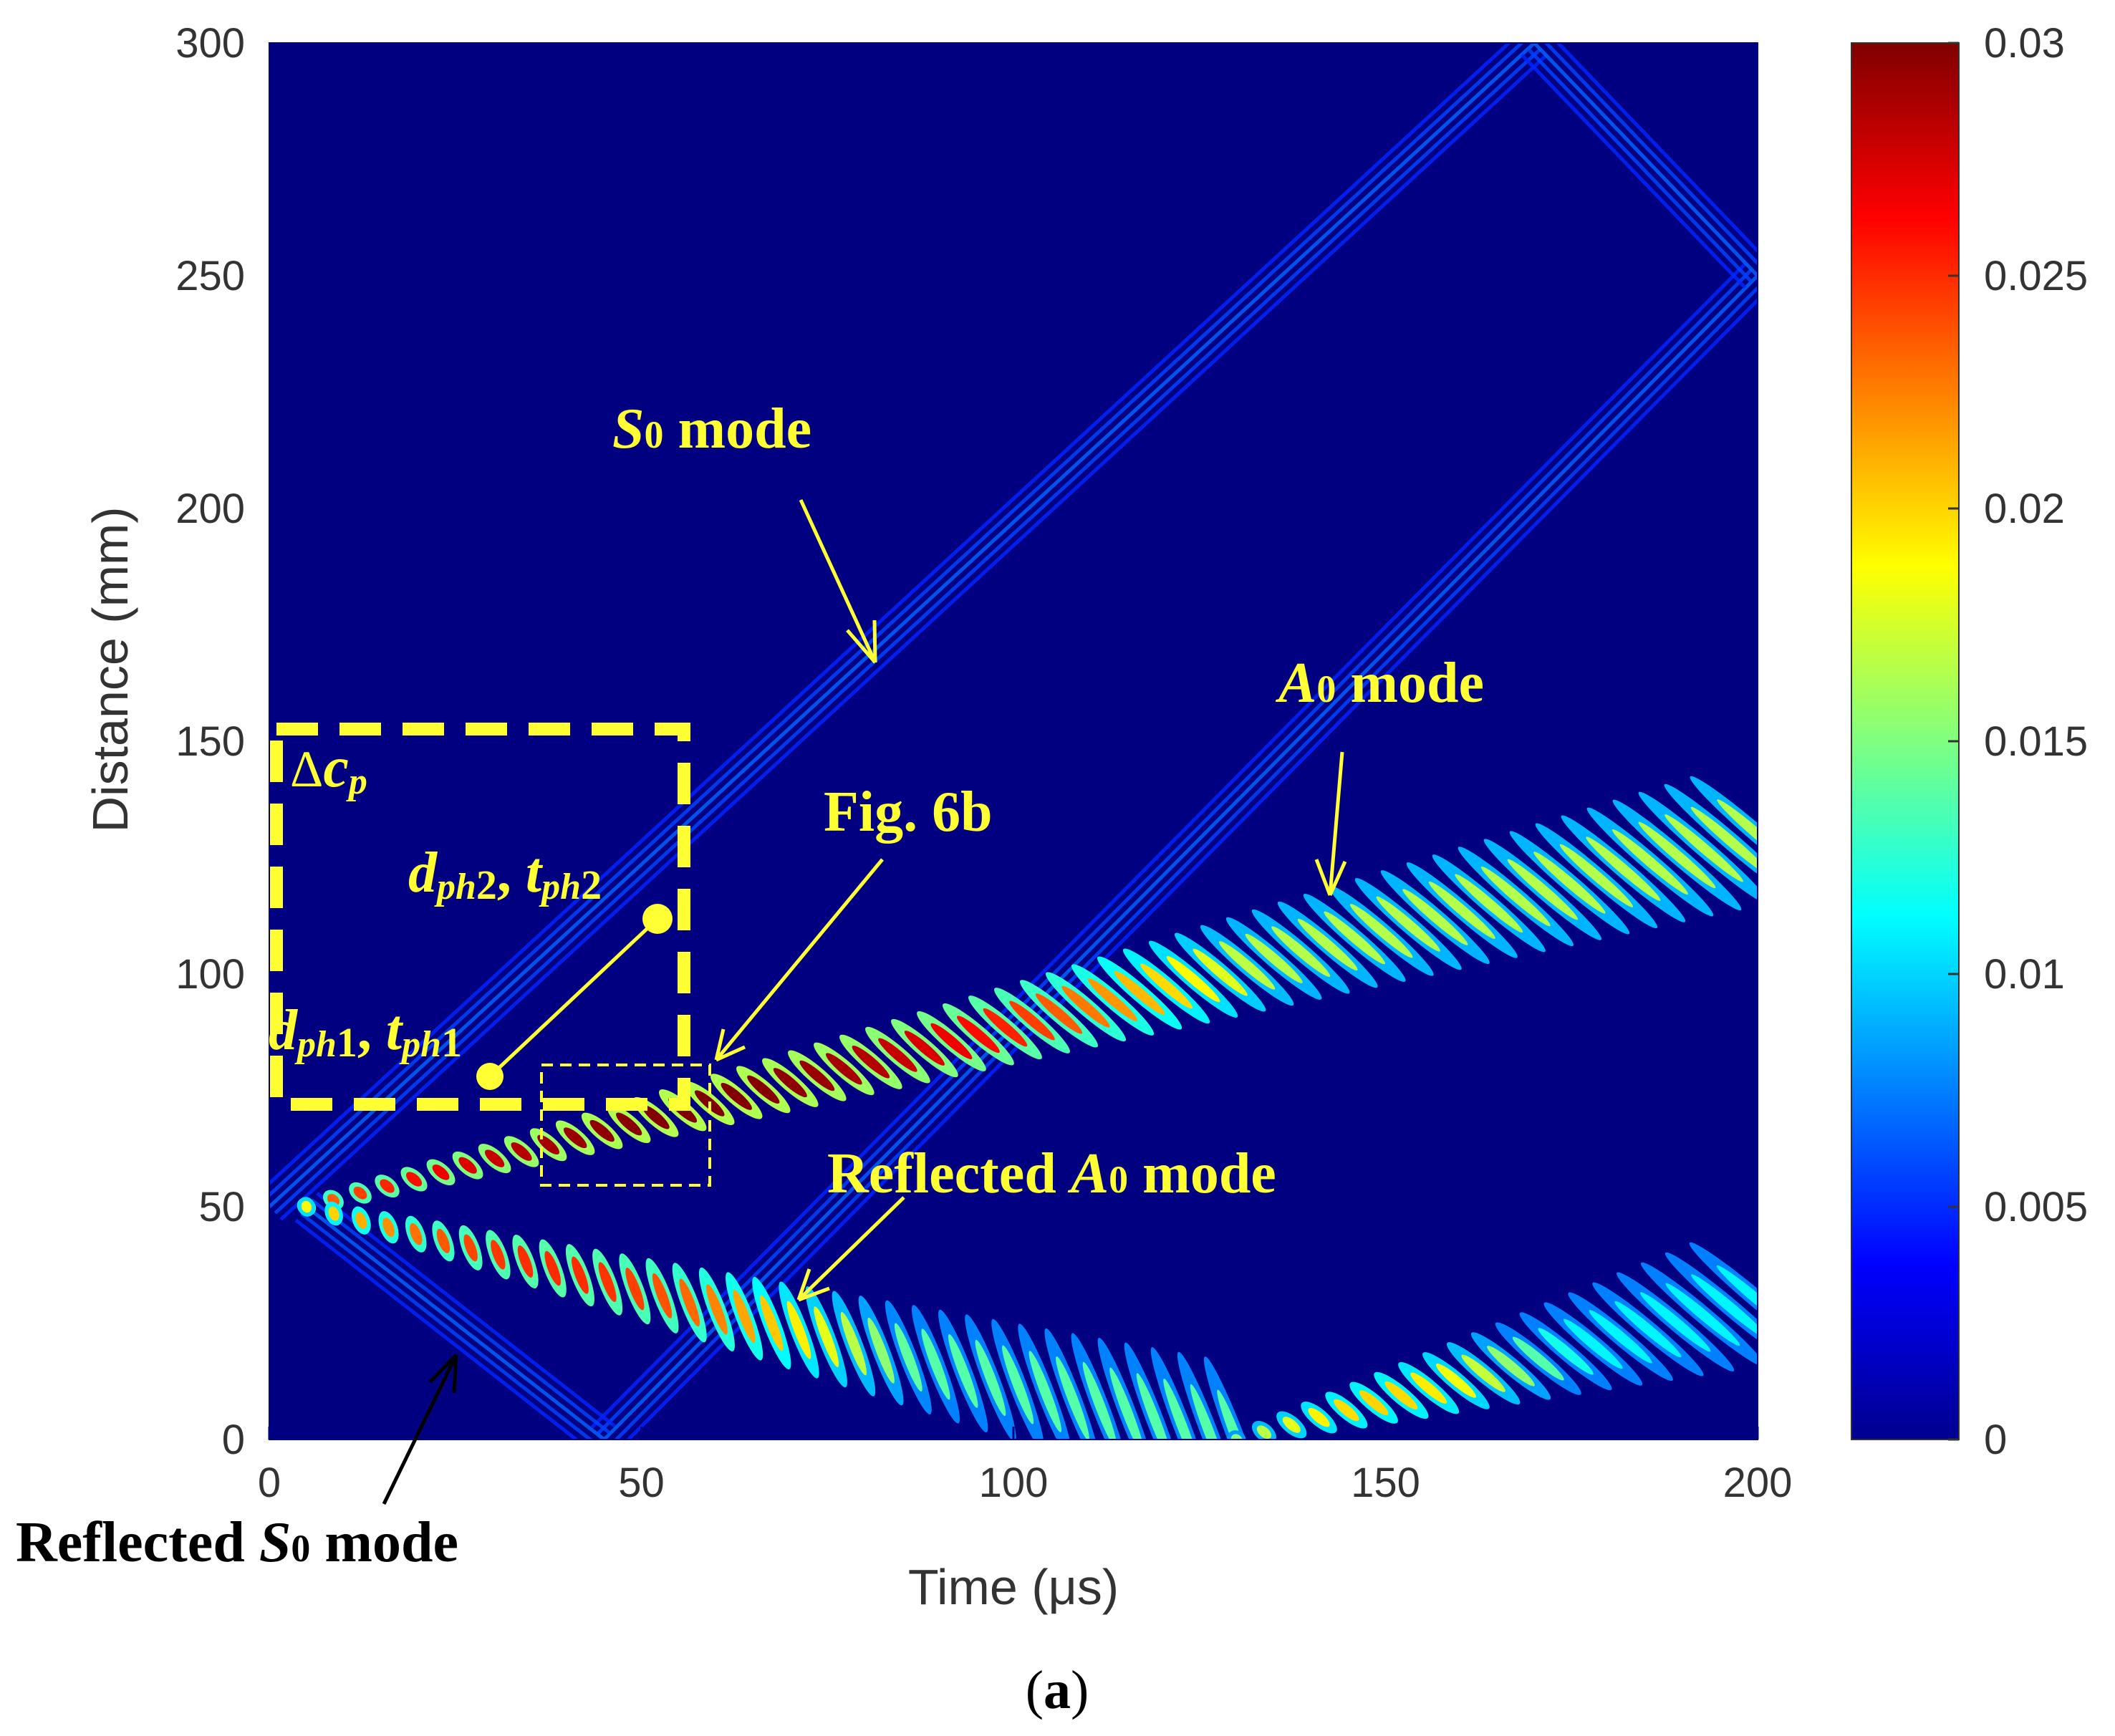 Image resolution: width=2115 pixels, height=1736 pixels. What do you see at coordinates (1995, 1440) in the screenshot?
I see `colorbar-tick-label: 0` at bounding box center [1995, 1440].